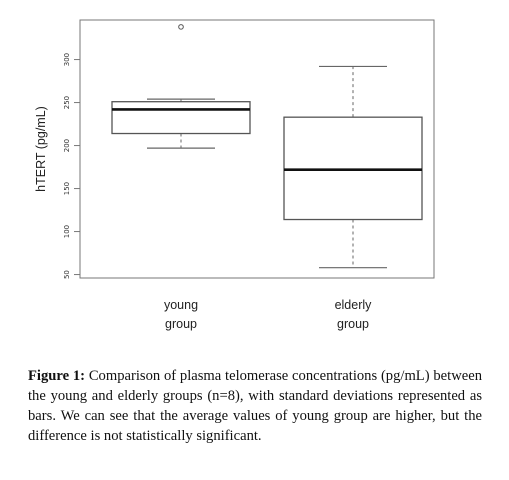 The image size is (509, 480). Describe the element at coordinates (67, 145) in the screenshot. I see `y-tick-label: 200` at that location.